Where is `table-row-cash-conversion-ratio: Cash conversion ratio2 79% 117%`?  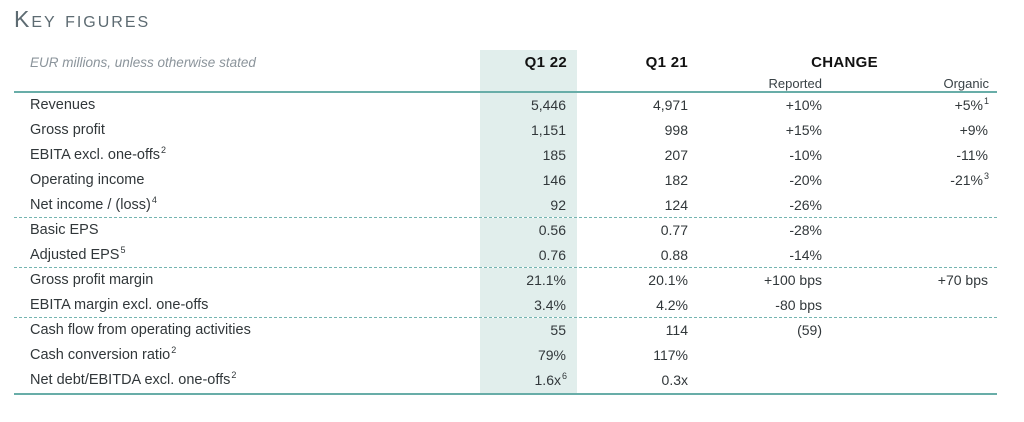 table-row-cash-conversion-ratio: Cash conversion ratio2 79% 117% is located at coordinates (505, 355).